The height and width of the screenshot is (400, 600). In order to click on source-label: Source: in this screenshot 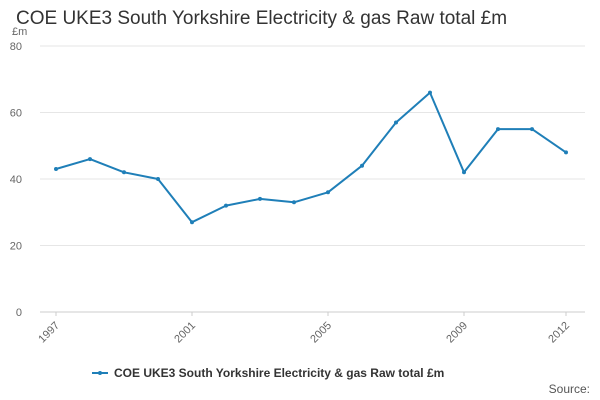, I will do `click(569, 389)`.